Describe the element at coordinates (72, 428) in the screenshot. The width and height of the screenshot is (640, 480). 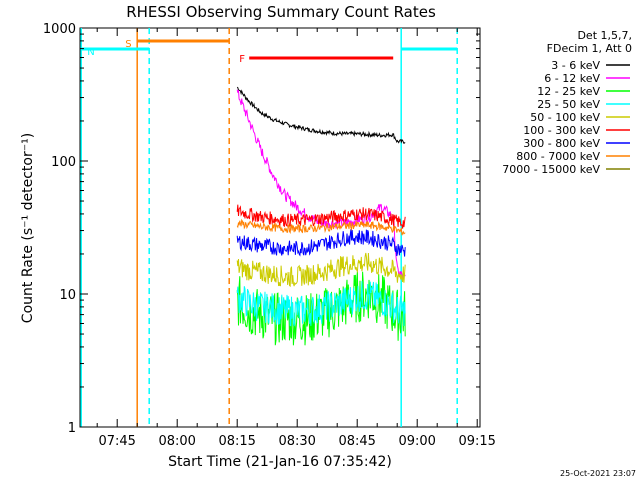
I see `y-tick-label-0: 1` at that location.